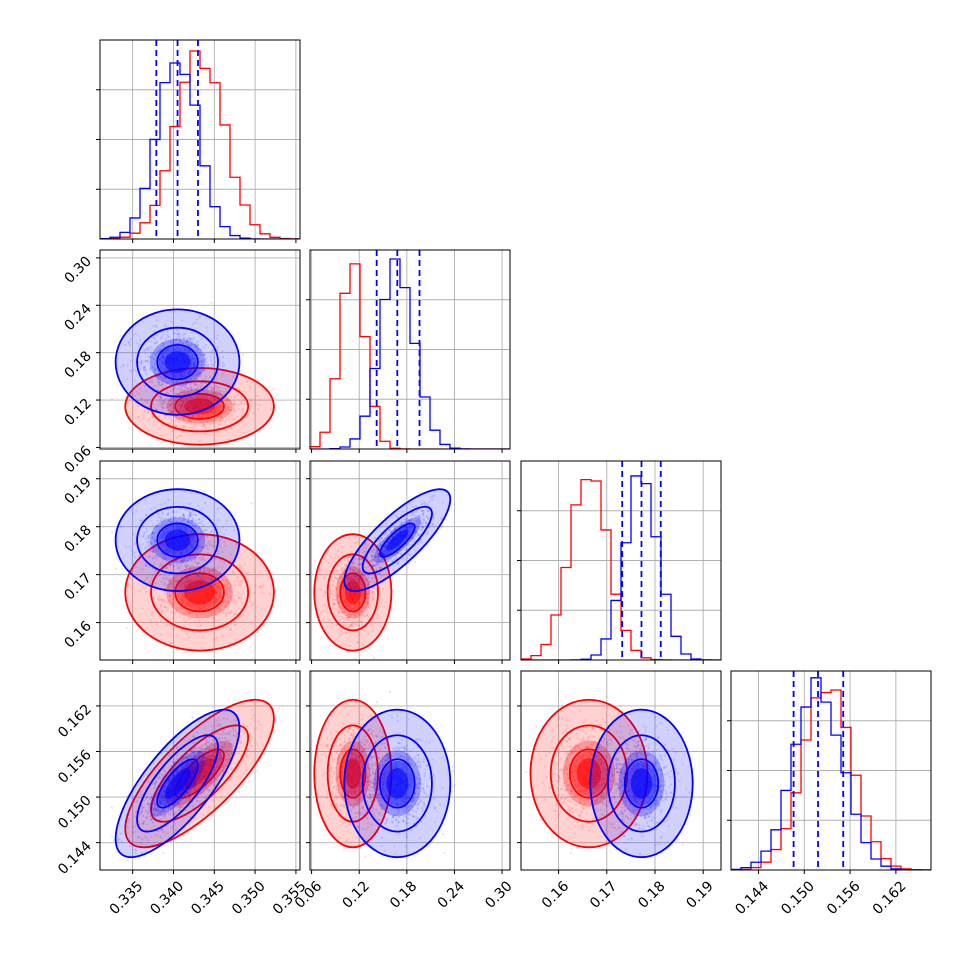 The height and width of the screenshot is (970, 970). I want to click on histogram-panel-p2, so click(410, 349).